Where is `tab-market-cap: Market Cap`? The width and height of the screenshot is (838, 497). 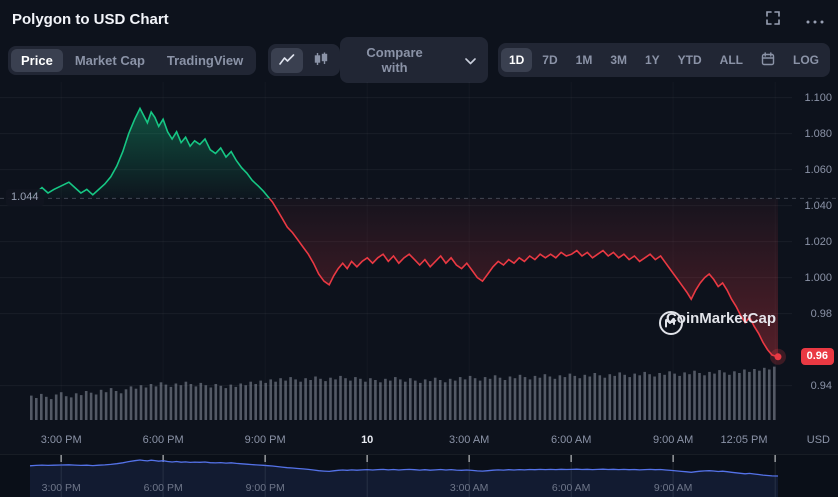
tab-market-cap: Market Cap is located at coordinates (110, 60).